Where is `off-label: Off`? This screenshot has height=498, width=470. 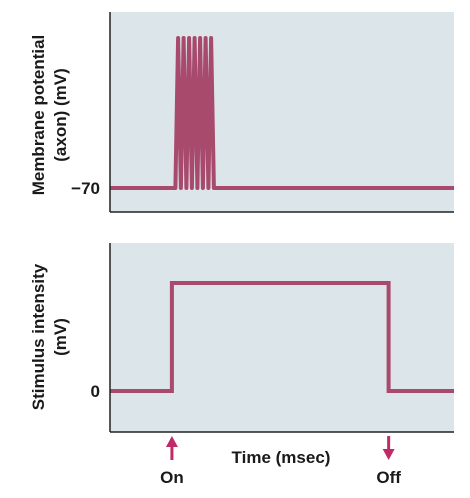
off-label: Off is located at coordinates (388, 477).